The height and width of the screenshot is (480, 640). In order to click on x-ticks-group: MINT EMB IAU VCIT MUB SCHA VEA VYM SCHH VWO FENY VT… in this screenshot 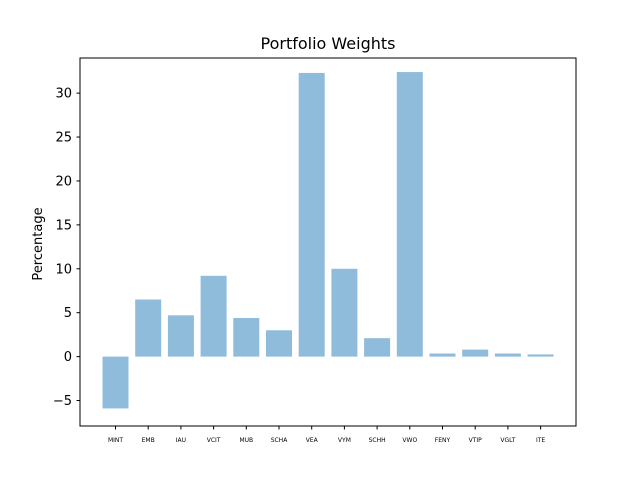, I will do `click(326, 435)`.